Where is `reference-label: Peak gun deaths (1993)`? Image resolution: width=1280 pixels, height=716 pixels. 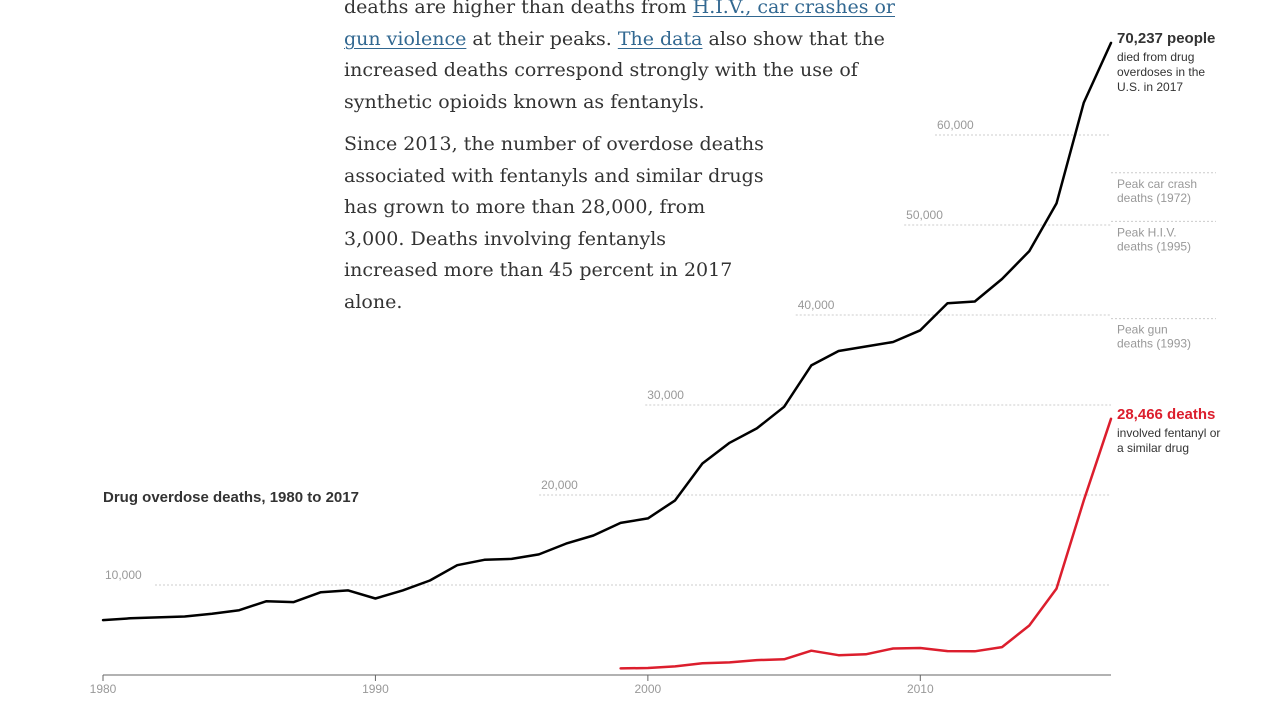 reference-label: Peak gun deaths (1993) is located at coordinates (1154, 337).